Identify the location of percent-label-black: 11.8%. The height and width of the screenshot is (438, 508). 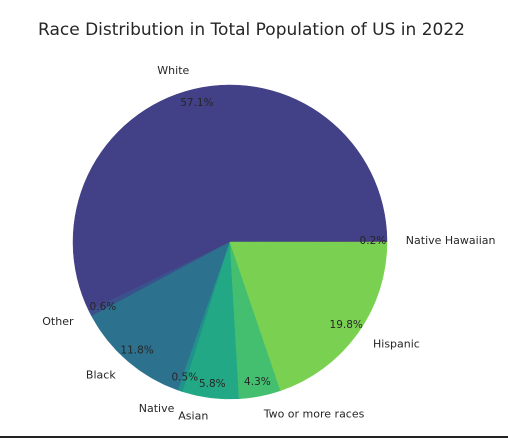
(136, 351).